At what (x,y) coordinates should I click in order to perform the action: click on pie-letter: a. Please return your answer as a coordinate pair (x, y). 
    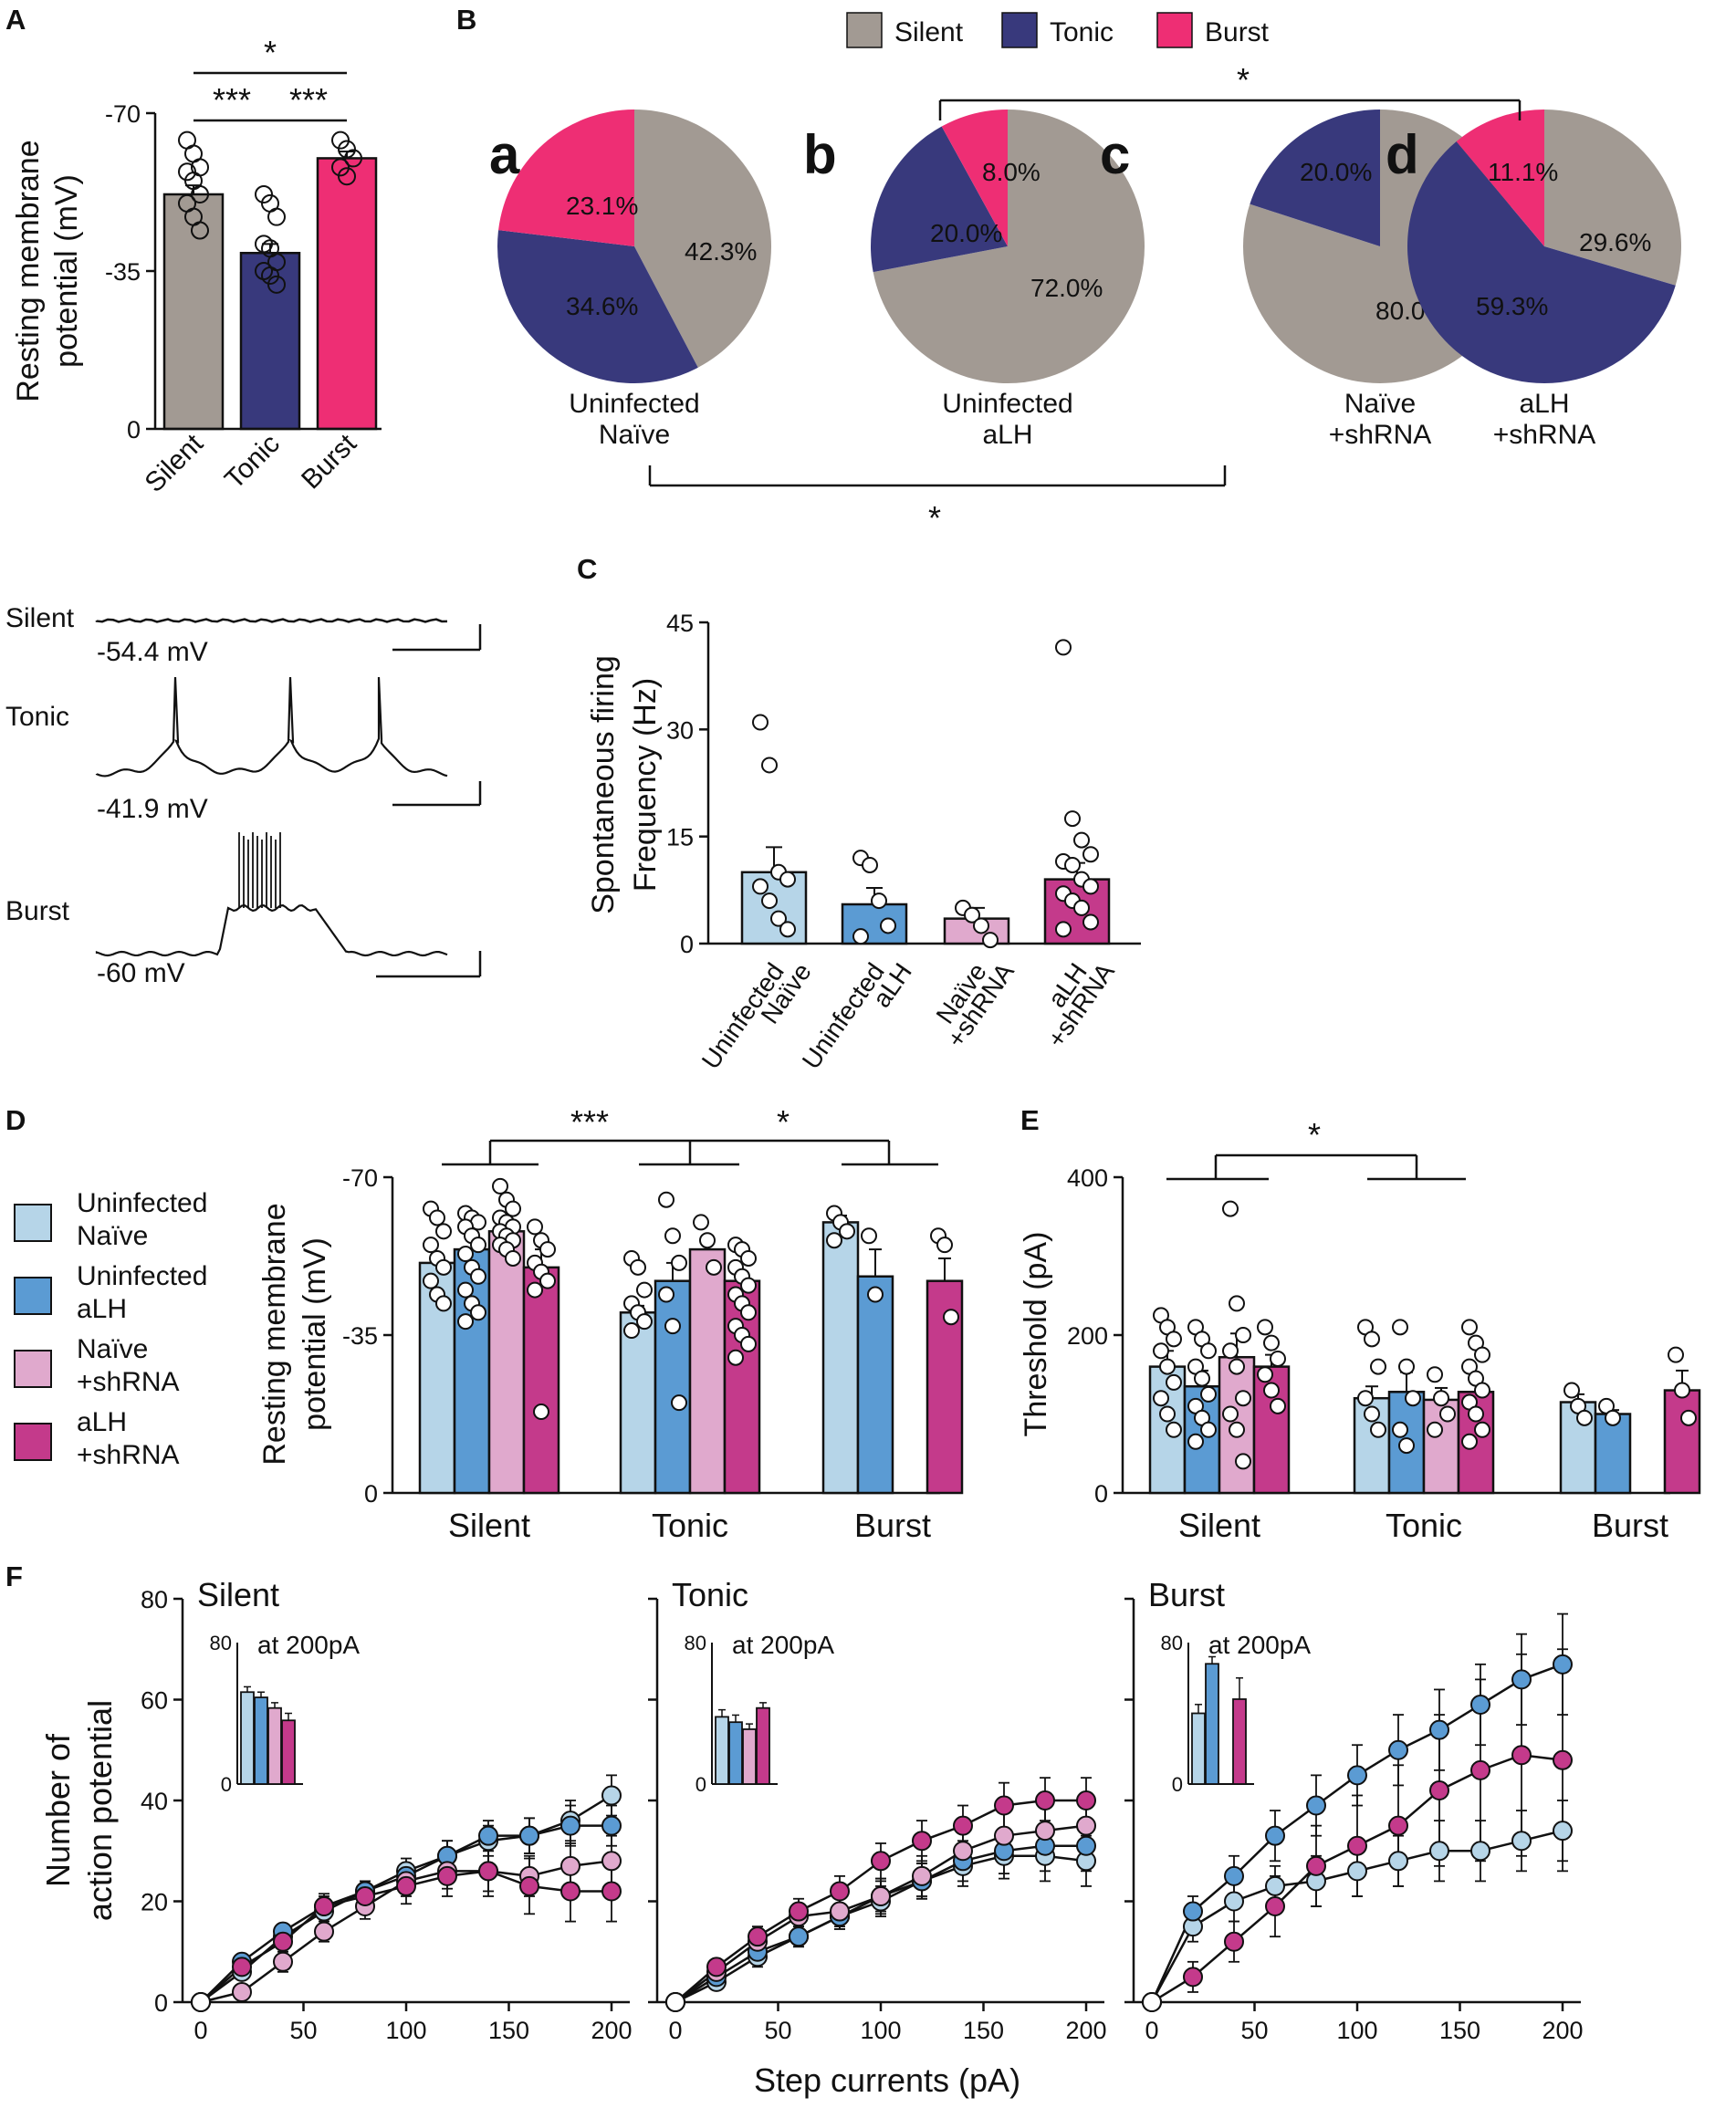
    Looking at the image, I should click on (504, 154).